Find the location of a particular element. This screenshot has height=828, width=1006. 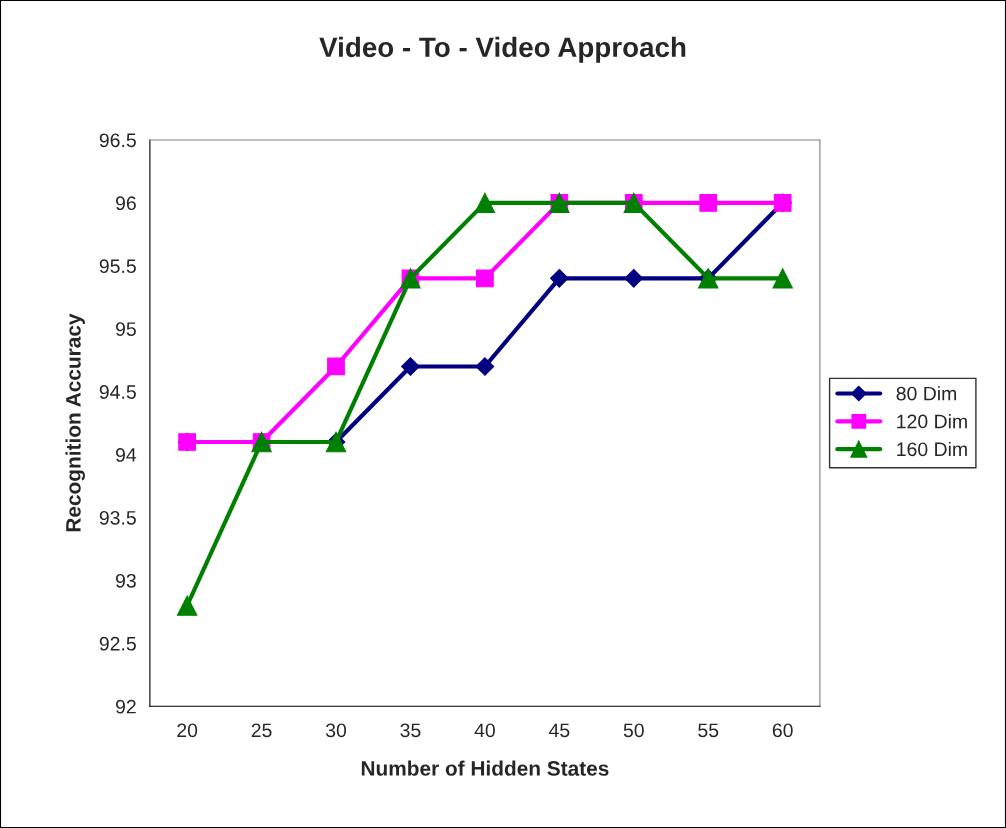

x-tick-label: 30 is located at coordinates (336, 730).